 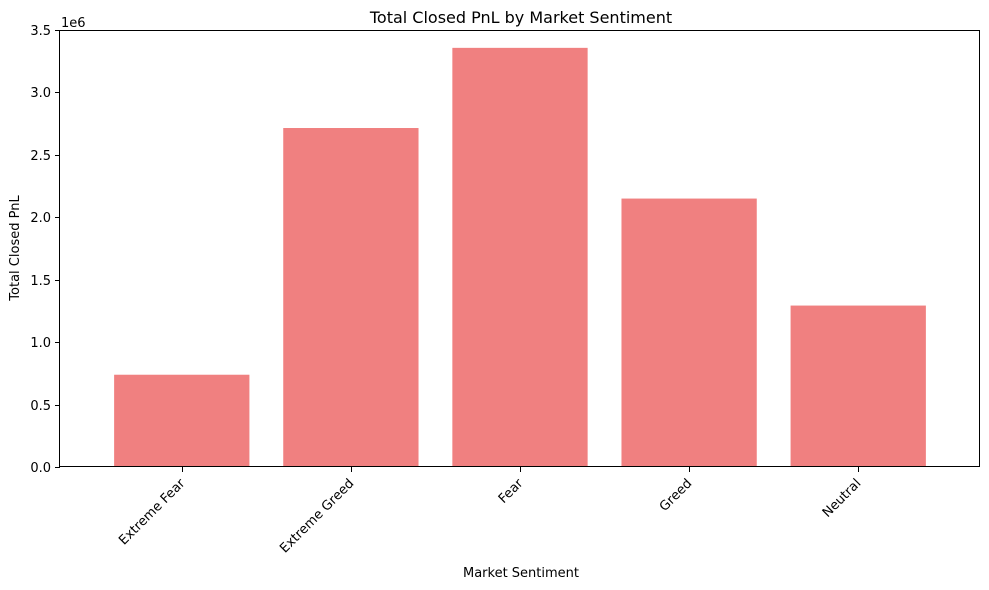 What do you see at coordinates (40, 156) in the screenshot?
I see `y-tick-label: 2.5` at bounding box center [40, 156].